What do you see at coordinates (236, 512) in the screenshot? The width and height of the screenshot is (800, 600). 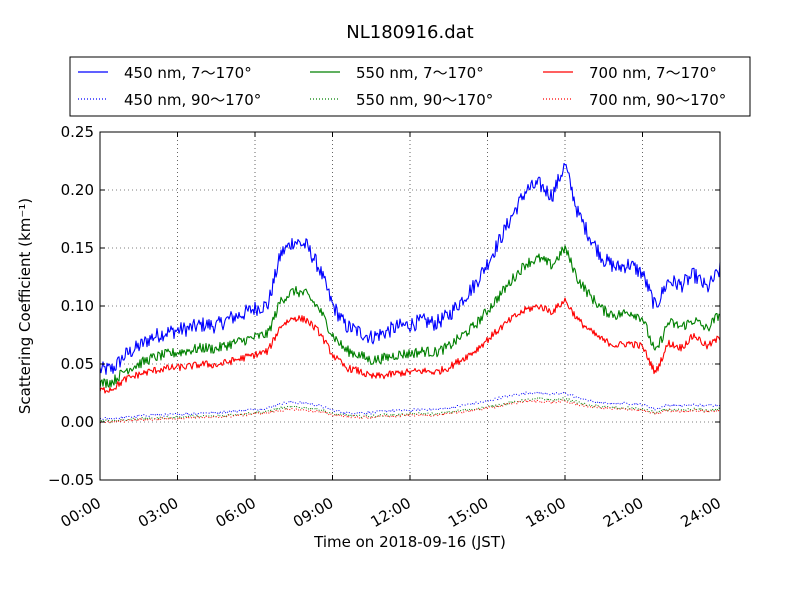 I see `x-tick-label: 06:00` at bounding box center [236, 512].